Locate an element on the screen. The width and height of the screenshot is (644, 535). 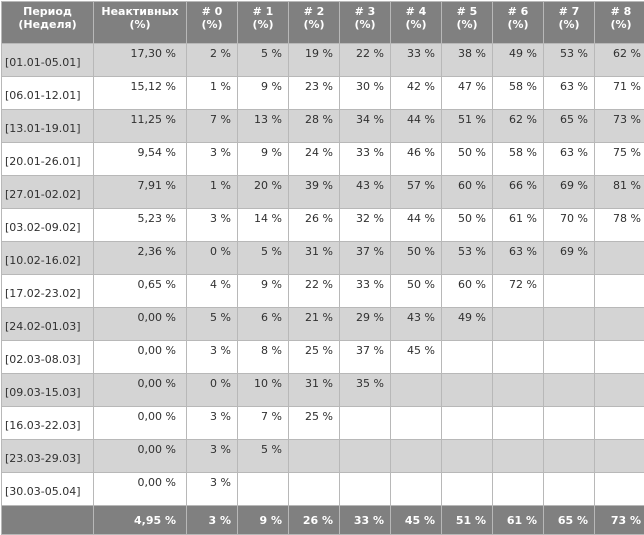
table-row: [02.03-08.03]0,00 %3 %8 %25 %37 %45 % is located at coordinates (323, 357).